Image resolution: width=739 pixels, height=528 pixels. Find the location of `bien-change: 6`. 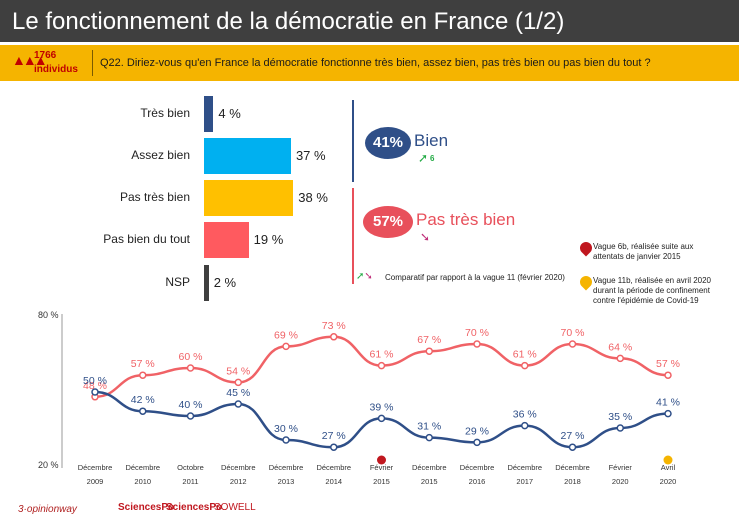

bien-change: 6 is located at coordinates (432, 158).